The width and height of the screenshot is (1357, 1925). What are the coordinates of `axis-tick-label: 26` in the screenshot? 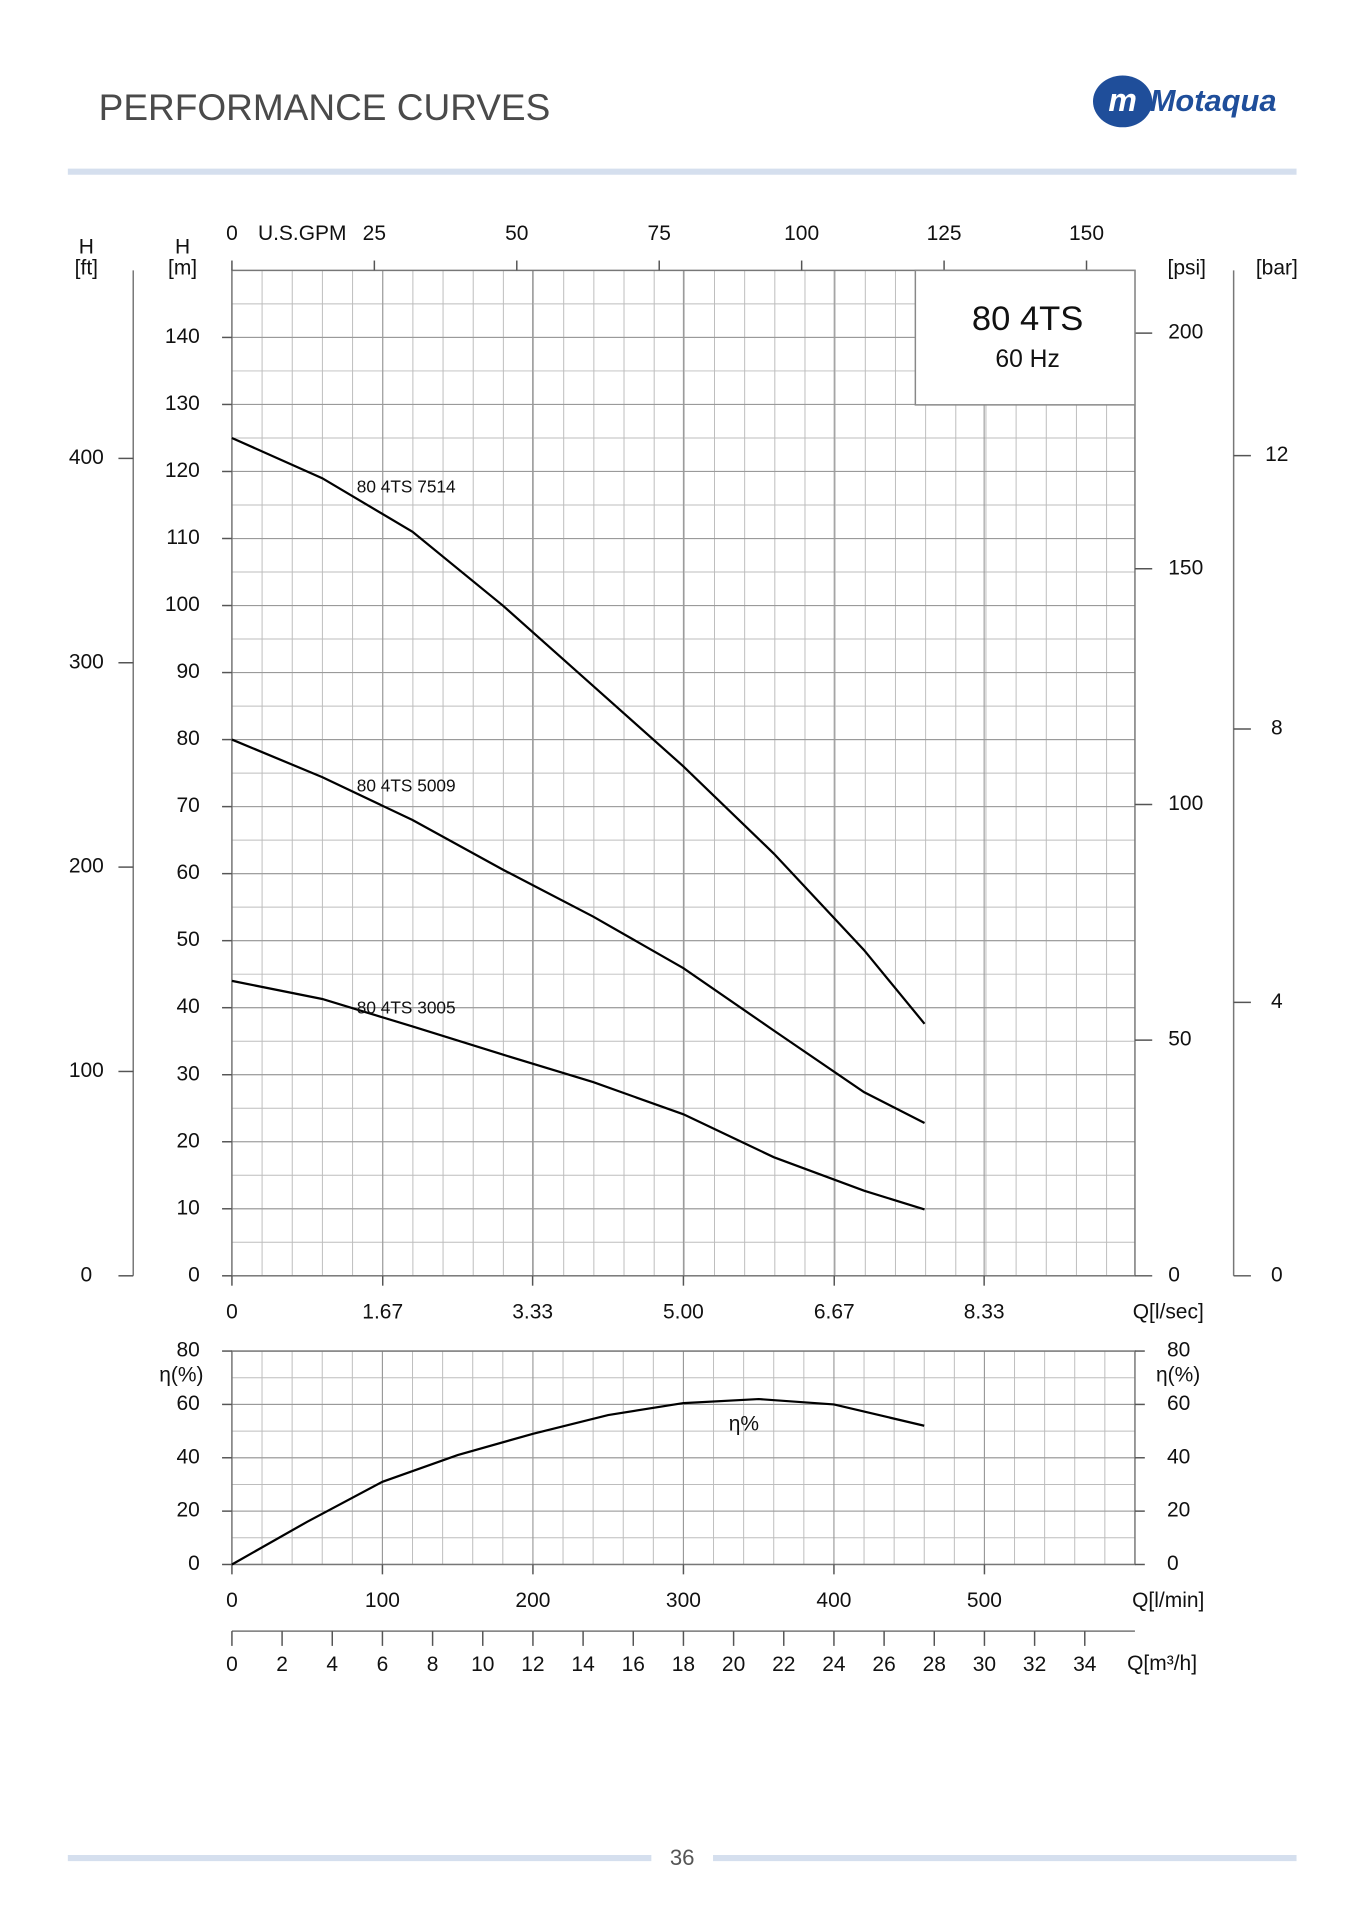 It's located at (883, 1664).